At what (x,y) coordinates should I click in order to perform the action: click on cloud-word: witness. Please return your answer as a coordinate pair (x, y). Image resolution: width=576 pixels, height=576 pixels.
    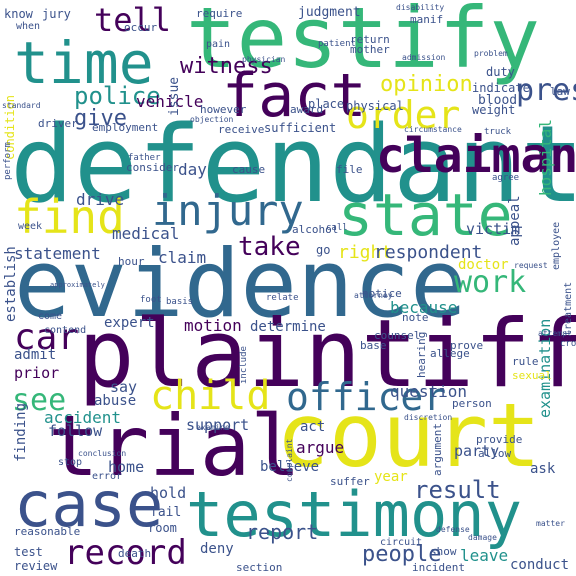
    Looking at the image, I should click on (226, 66).